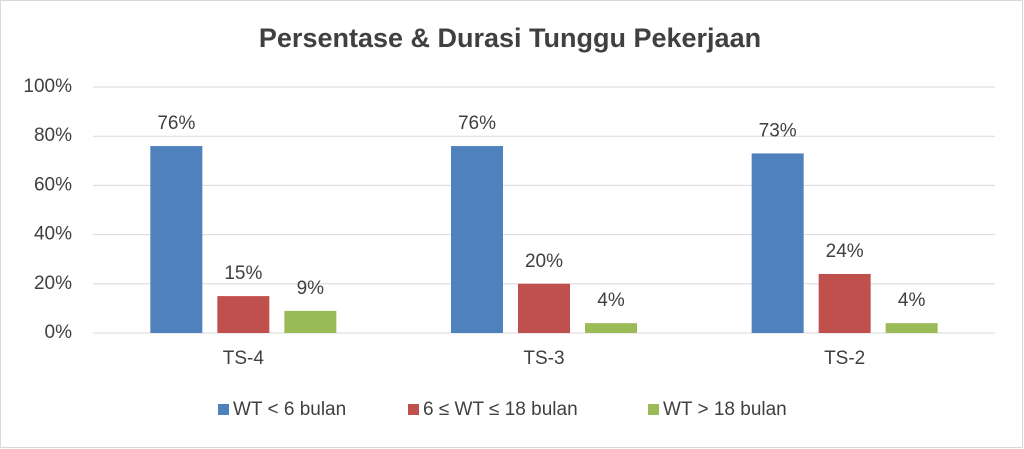 The height and width of the screenshot is (449, 1024). I want to click on data-label: 15%, so click(243, 273).